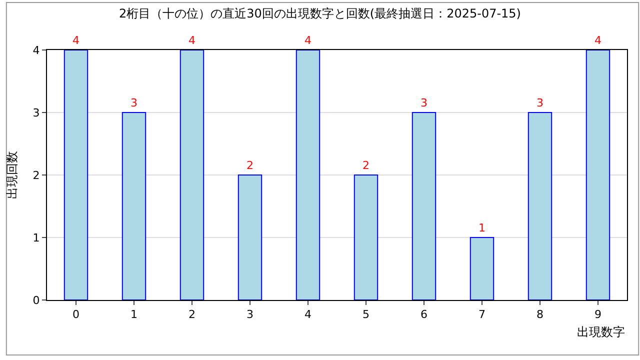  I want to click on x-tick-label: 2, so click(192, 315).